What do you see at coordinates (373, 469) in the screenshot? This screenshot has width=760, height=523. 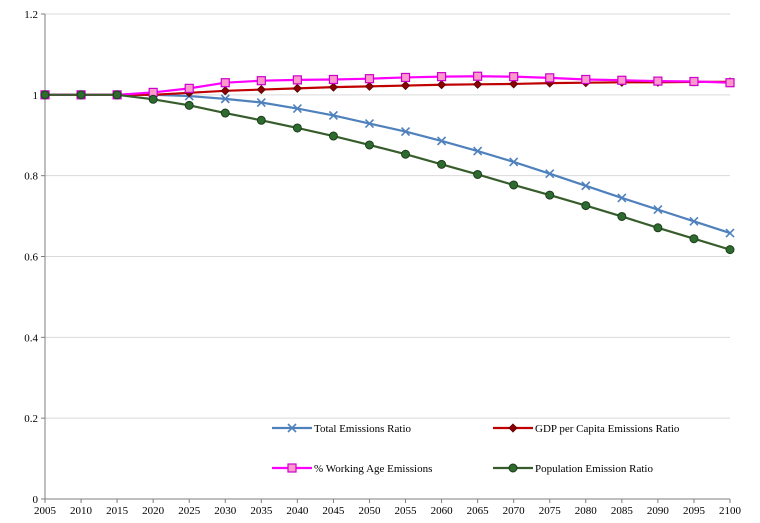 I see `legend-label: % Working Age Emissions` at bounding box center [373, 469].